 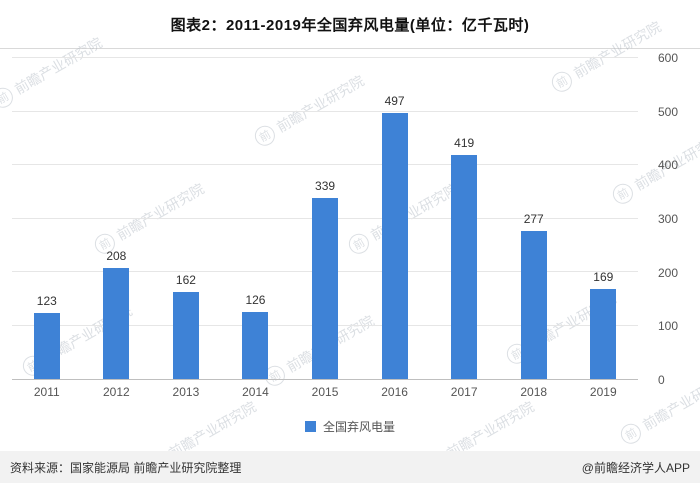 I want to click on bar-value-label: 208, so click(x=116, y=255).